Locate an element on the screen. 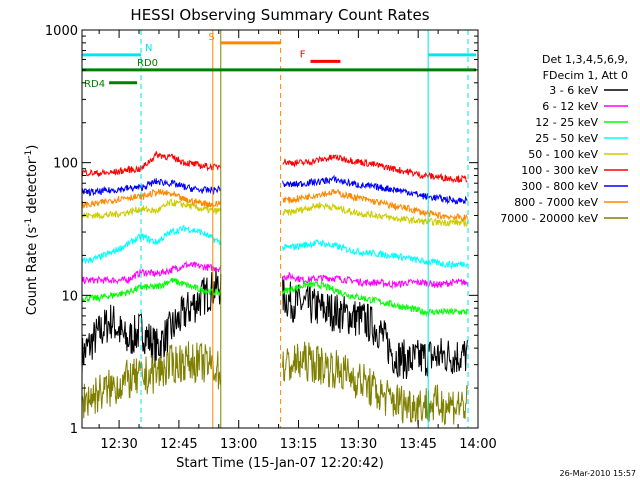 This screenshot has width=640, height=480. y-axis-label-part1: Count Rate (s is located at coordinates (32, 271).